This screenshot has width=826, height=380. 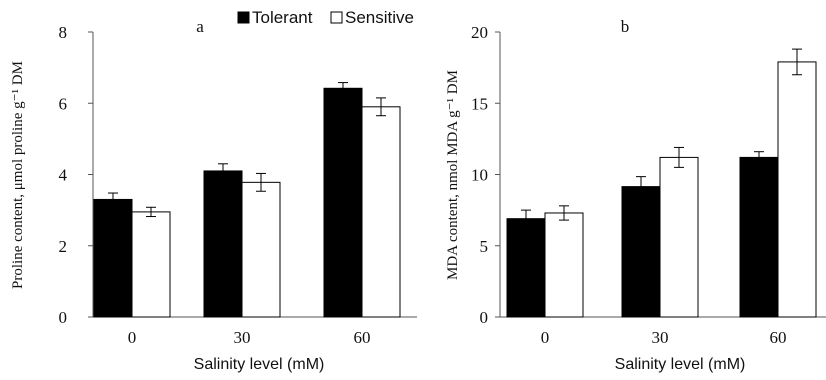 What do you see at coordinates (63, 103) in the screenshot?
I see `y-tick-label: 6` at bounding box center [63, 103].